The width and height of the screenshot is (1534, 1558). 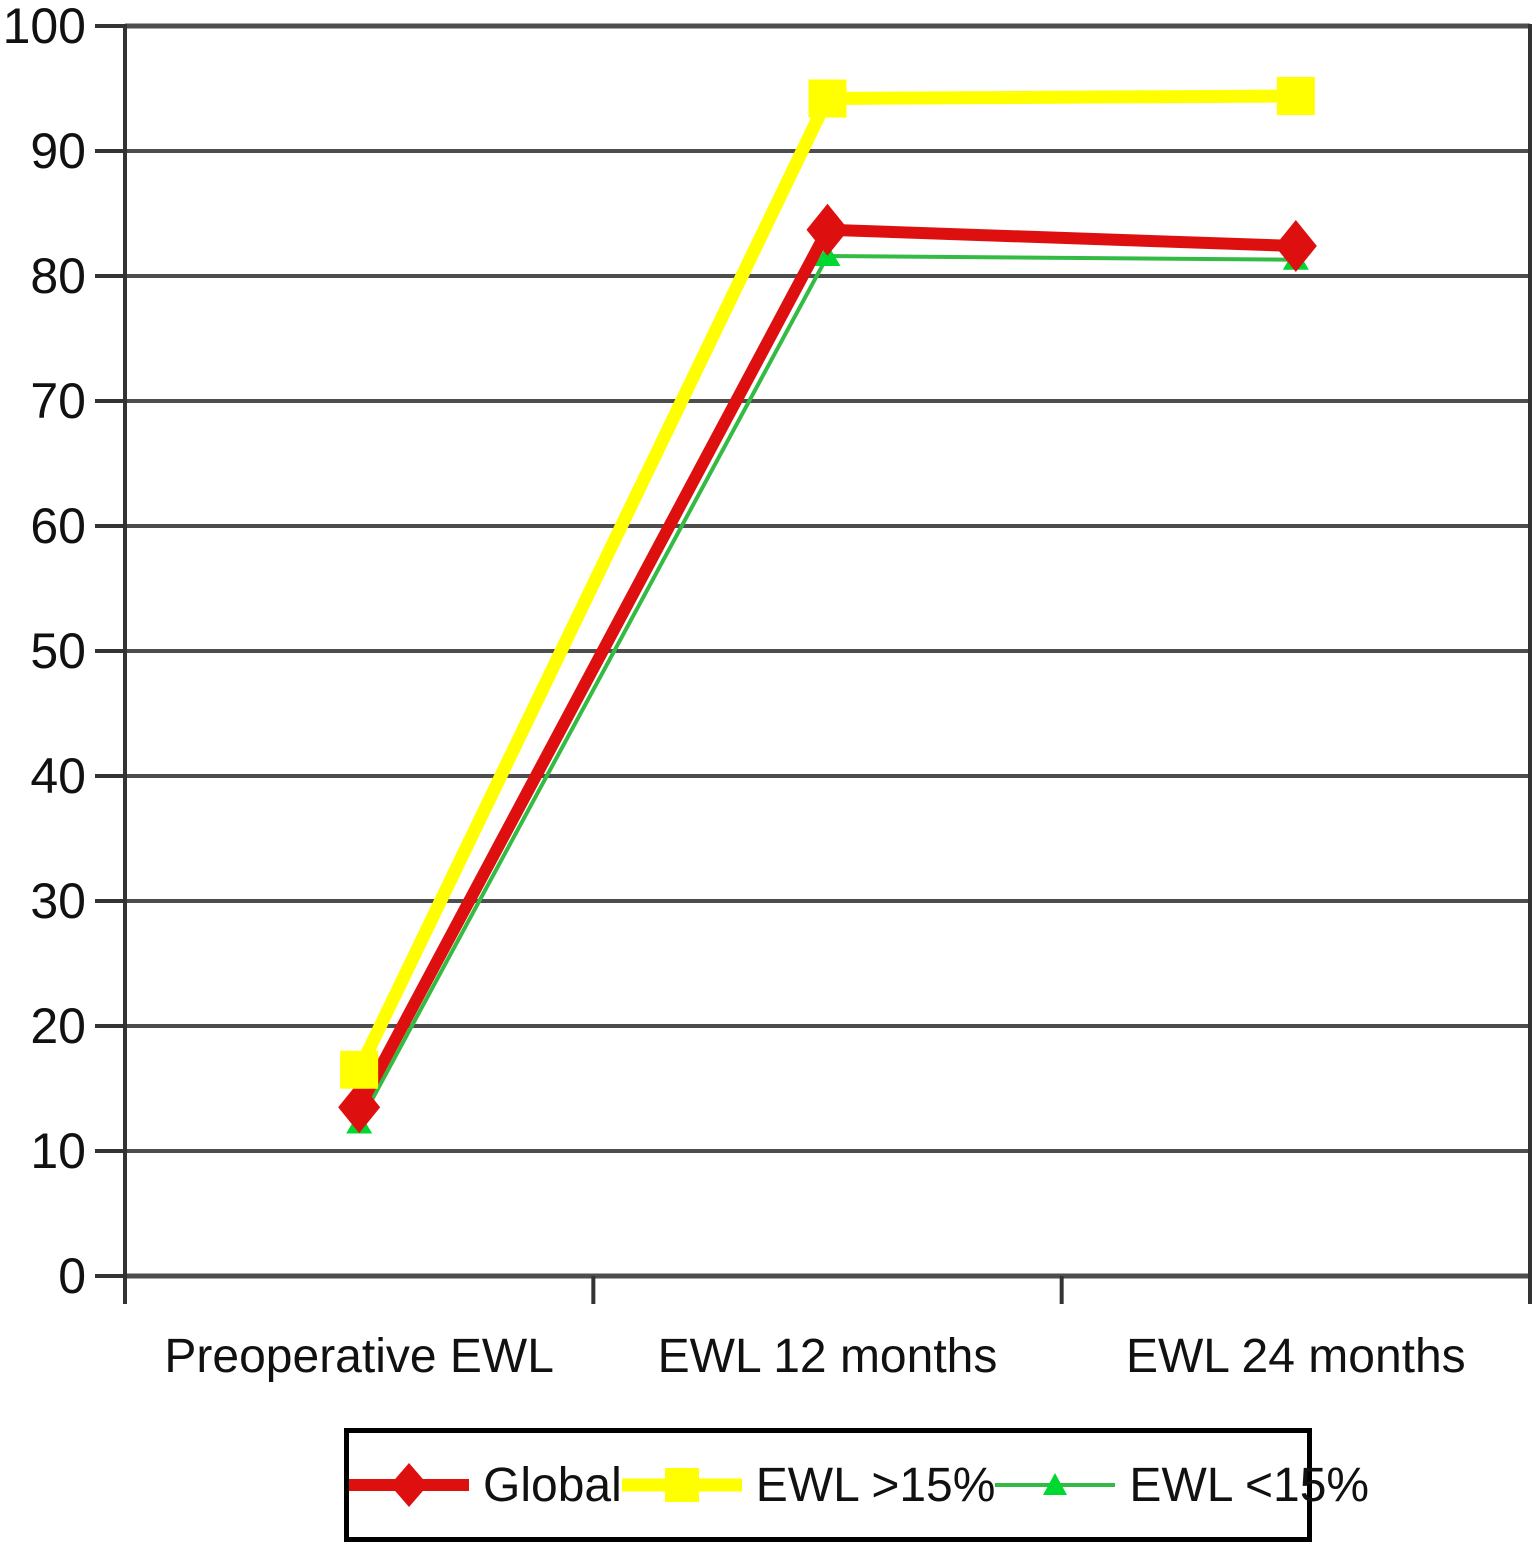 What do you see at coordinates (72, 1276) in the screenshot?
I see `y-tick-label: 0` at bounding box center [72, 1276].